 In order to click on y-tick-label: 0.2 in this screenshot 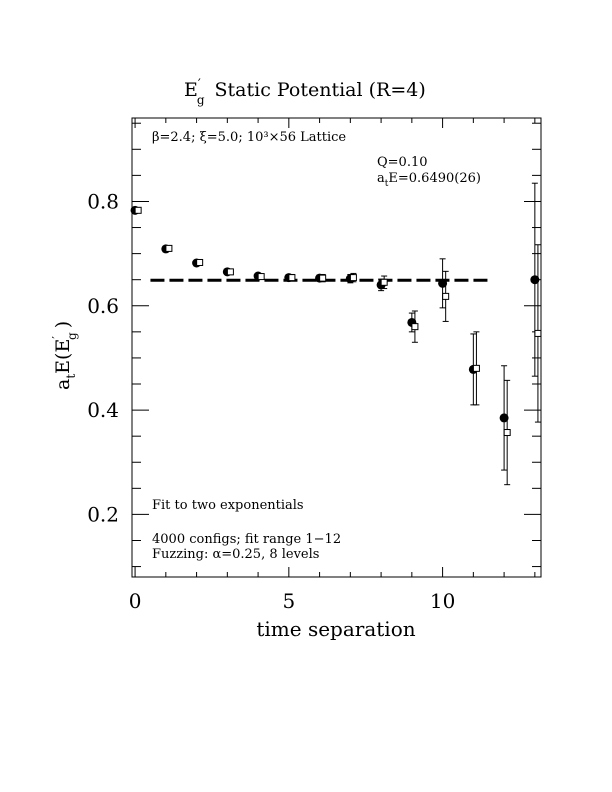, I will do `click(103, 514)`.